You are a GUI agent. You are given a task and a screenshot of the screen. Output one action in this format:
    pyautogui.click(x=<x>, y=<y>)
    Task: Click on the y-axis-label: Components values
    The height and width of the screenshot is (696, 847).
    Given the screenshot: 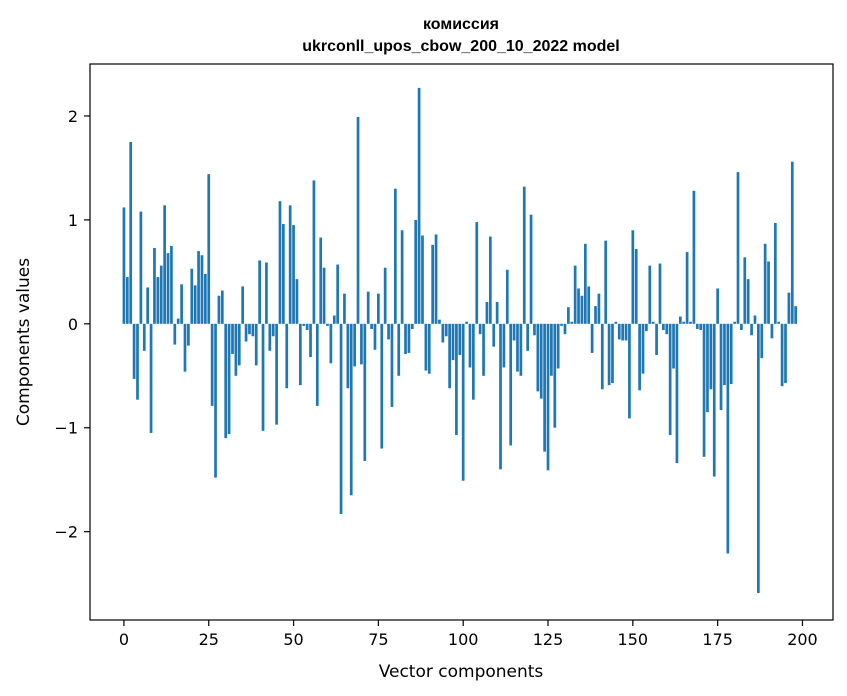 What is the action you would take?
    pyautogui.click(x=24, y=342)
    